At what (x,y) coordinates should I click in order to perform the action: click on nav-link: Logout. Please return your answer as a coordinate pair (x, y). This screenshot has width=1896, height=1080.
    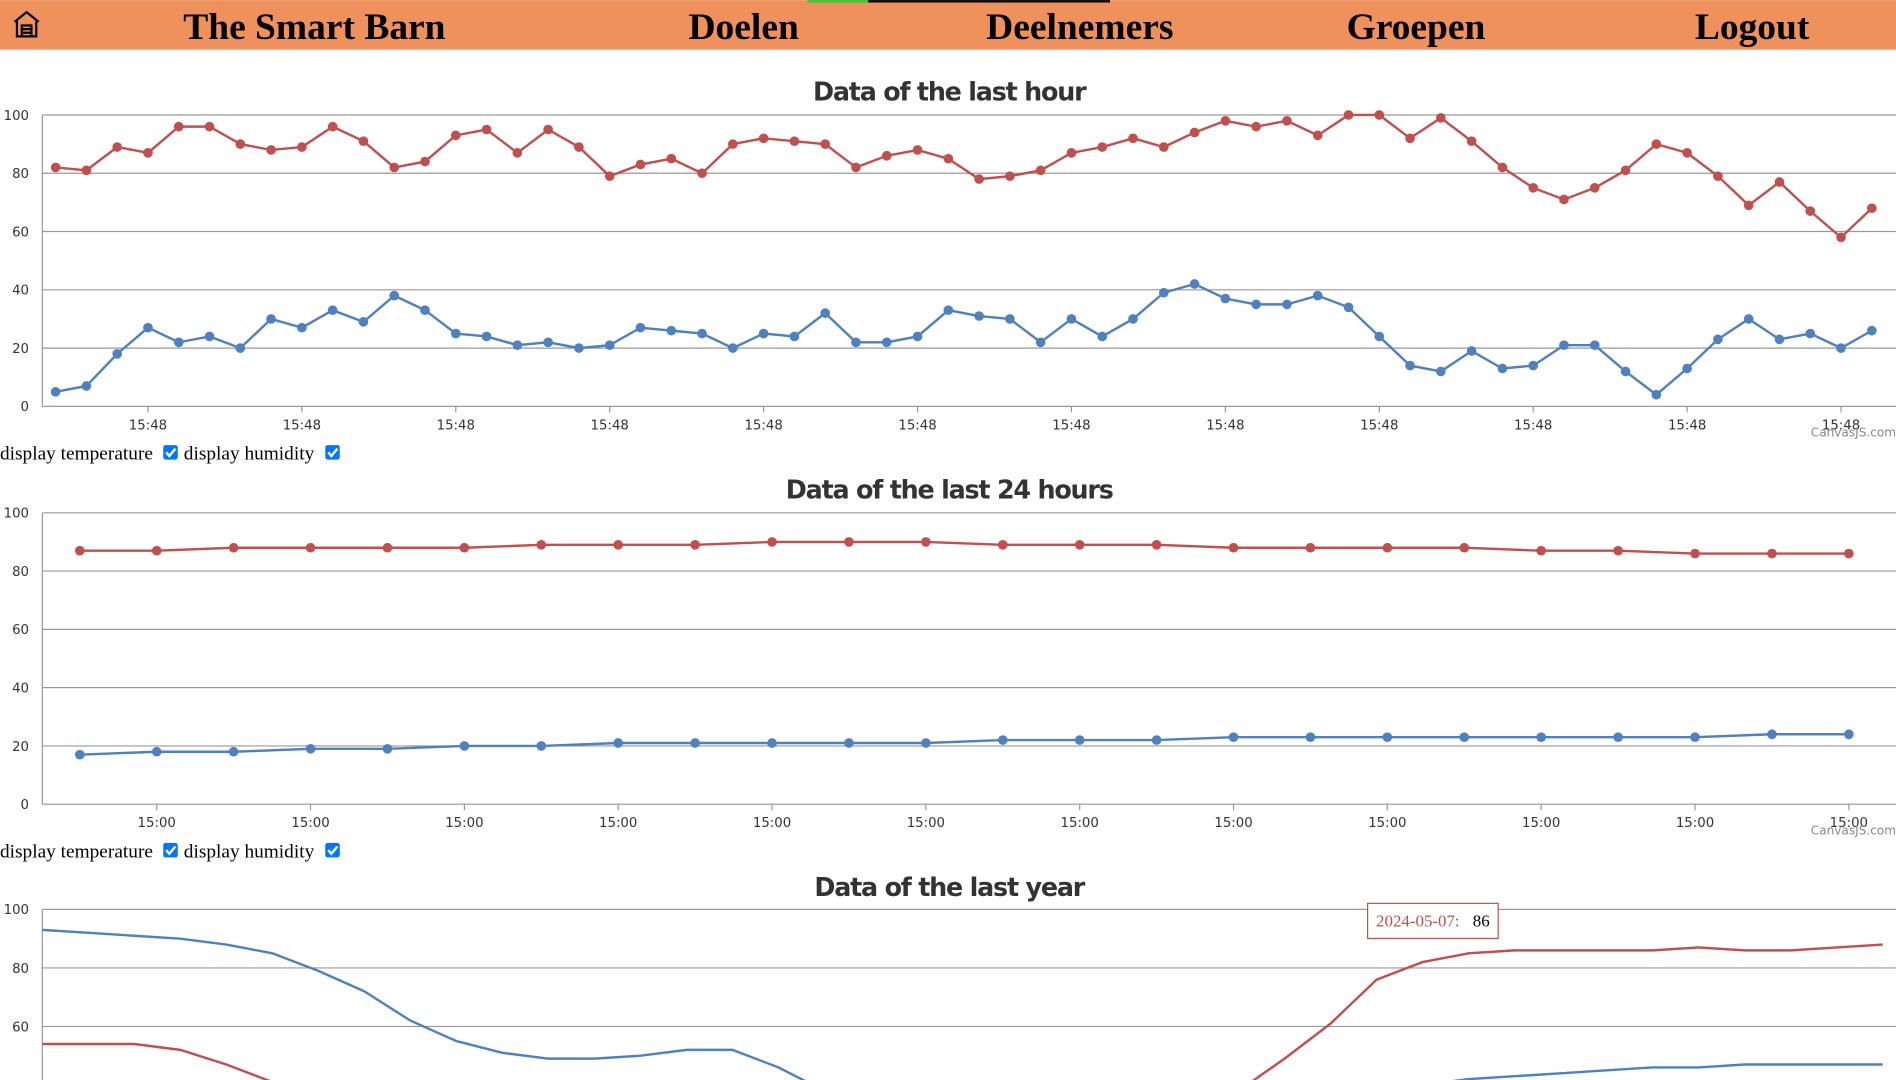
    Looking at the image, I should click on (1752, 27).